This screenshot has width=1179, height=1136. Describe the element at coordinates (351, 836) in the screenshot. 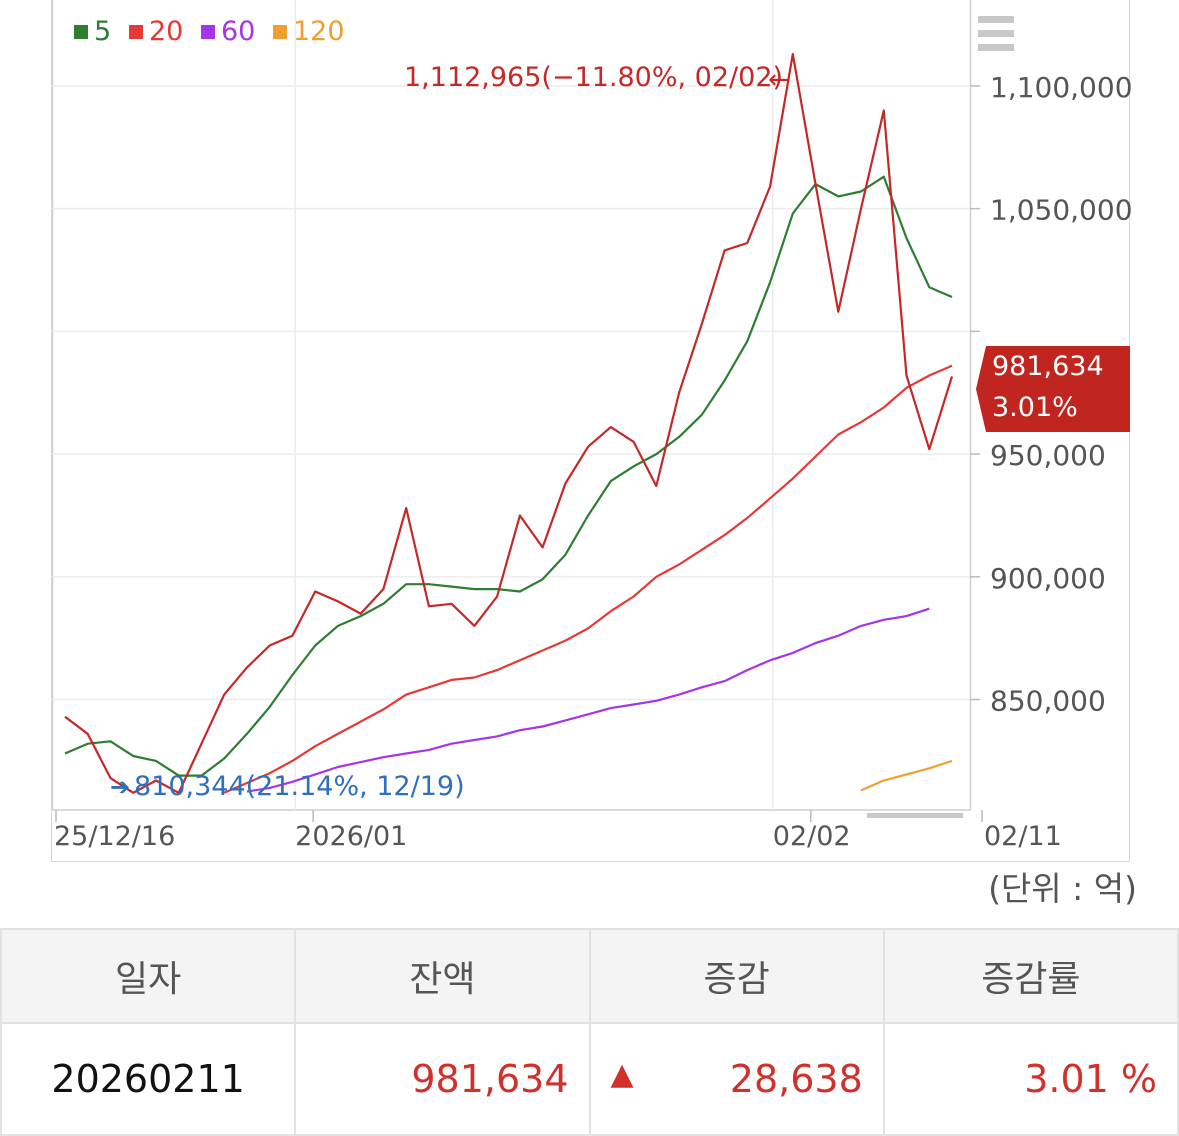

I see `x-tick-label: 2026/01` at that location.